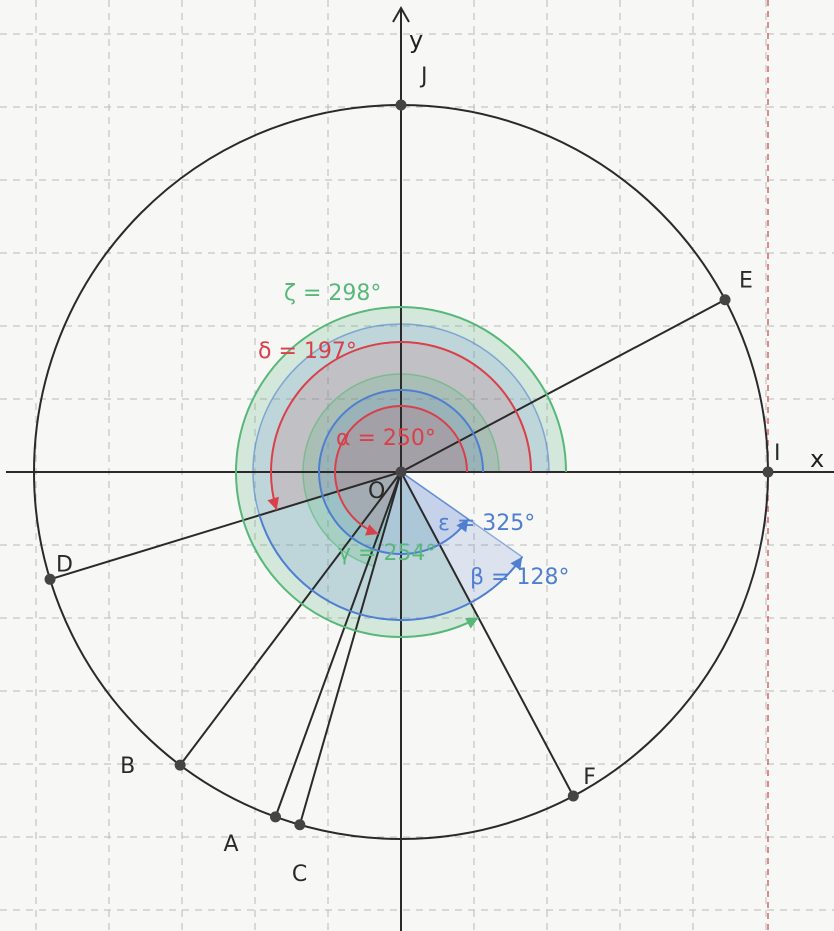  What do you see at coordinates (299, 874) in the screenshot?
I see `point-label: C` at bounding box center [299, 874].